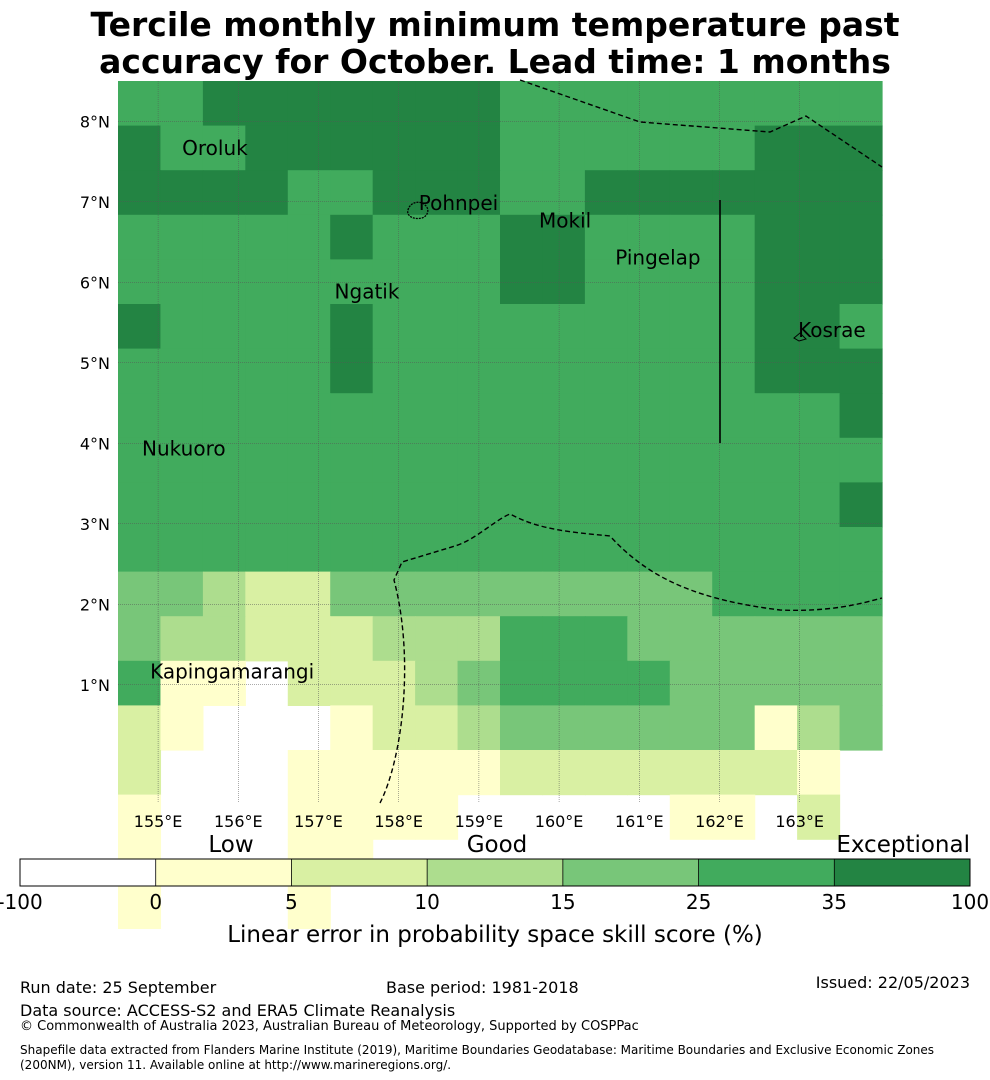  I want to click on place-label-mokil: Mokil, so click(565, 221).